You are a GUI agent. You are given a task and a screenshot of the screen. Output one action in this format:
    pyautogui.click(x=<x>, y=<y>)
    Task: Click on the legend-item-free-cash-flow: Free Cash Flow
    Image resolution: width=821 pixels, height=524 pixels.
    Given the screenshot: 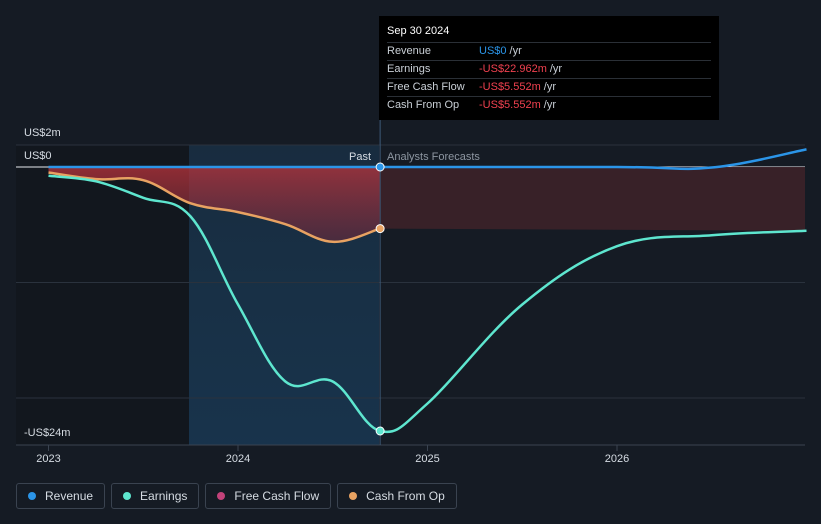 What is the action you would take?
    pyautogui.click(x=268, y=496)
    